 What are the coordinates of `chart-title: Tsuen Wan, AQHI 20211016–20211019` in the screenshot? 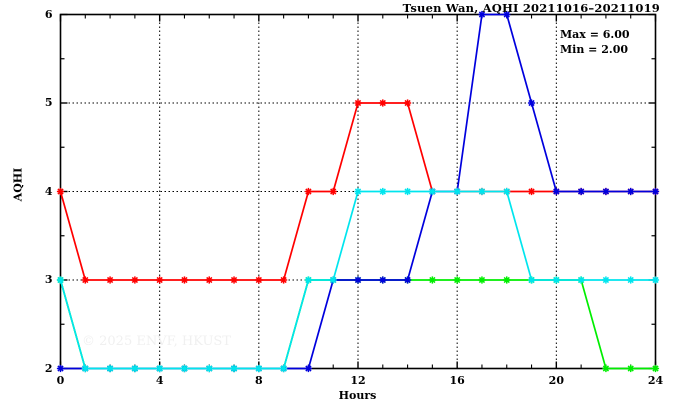 It's located at (531, 8).